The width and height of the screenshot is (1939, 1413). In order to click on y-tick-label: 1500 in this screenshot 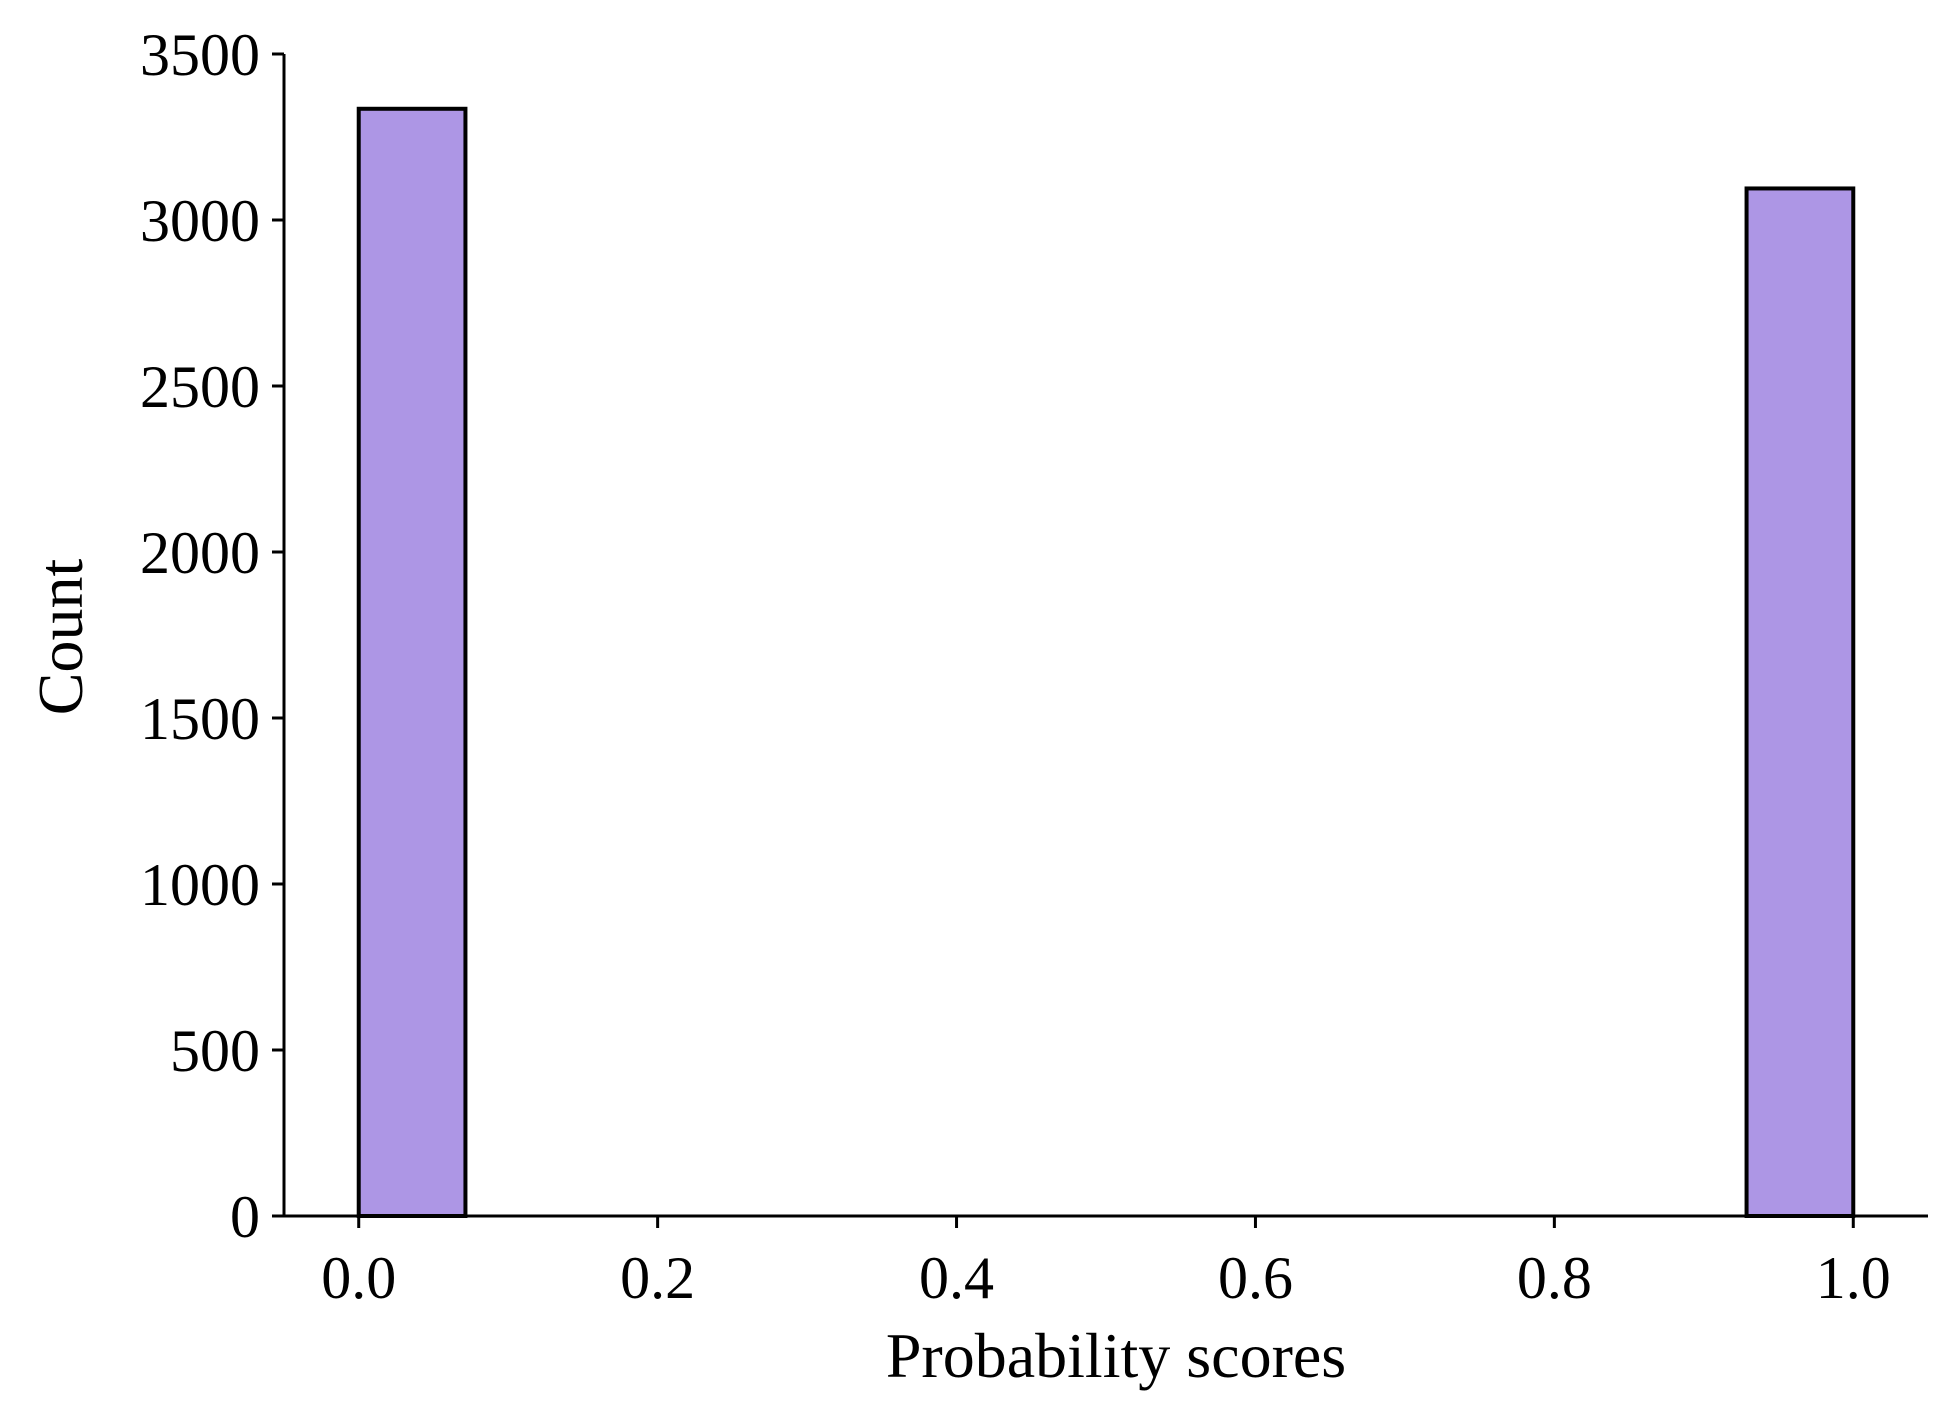, I will do `click(200, 719)`.